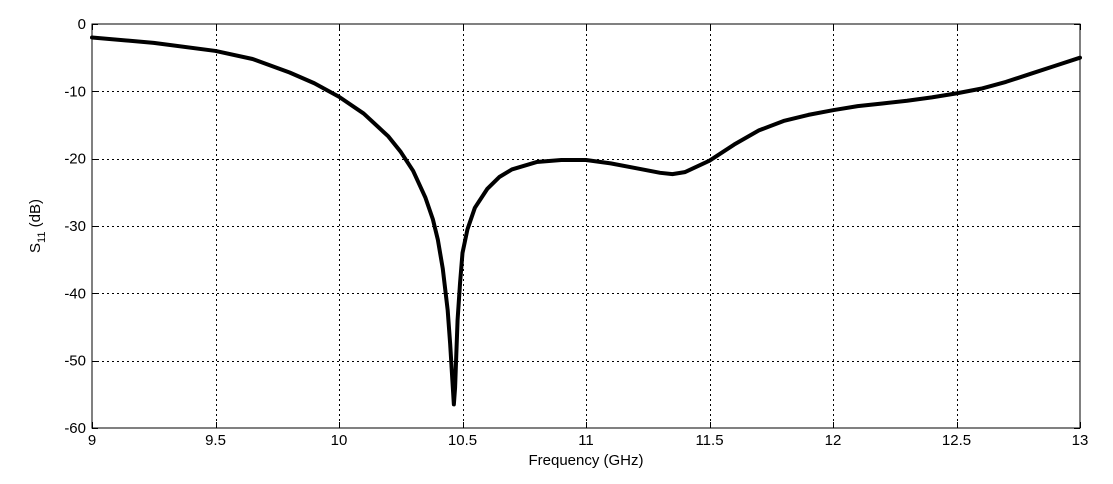 The height and width of the screenshot is (484, 1113). I want to click on x-tick-label: 12.5, so click(956, 440).